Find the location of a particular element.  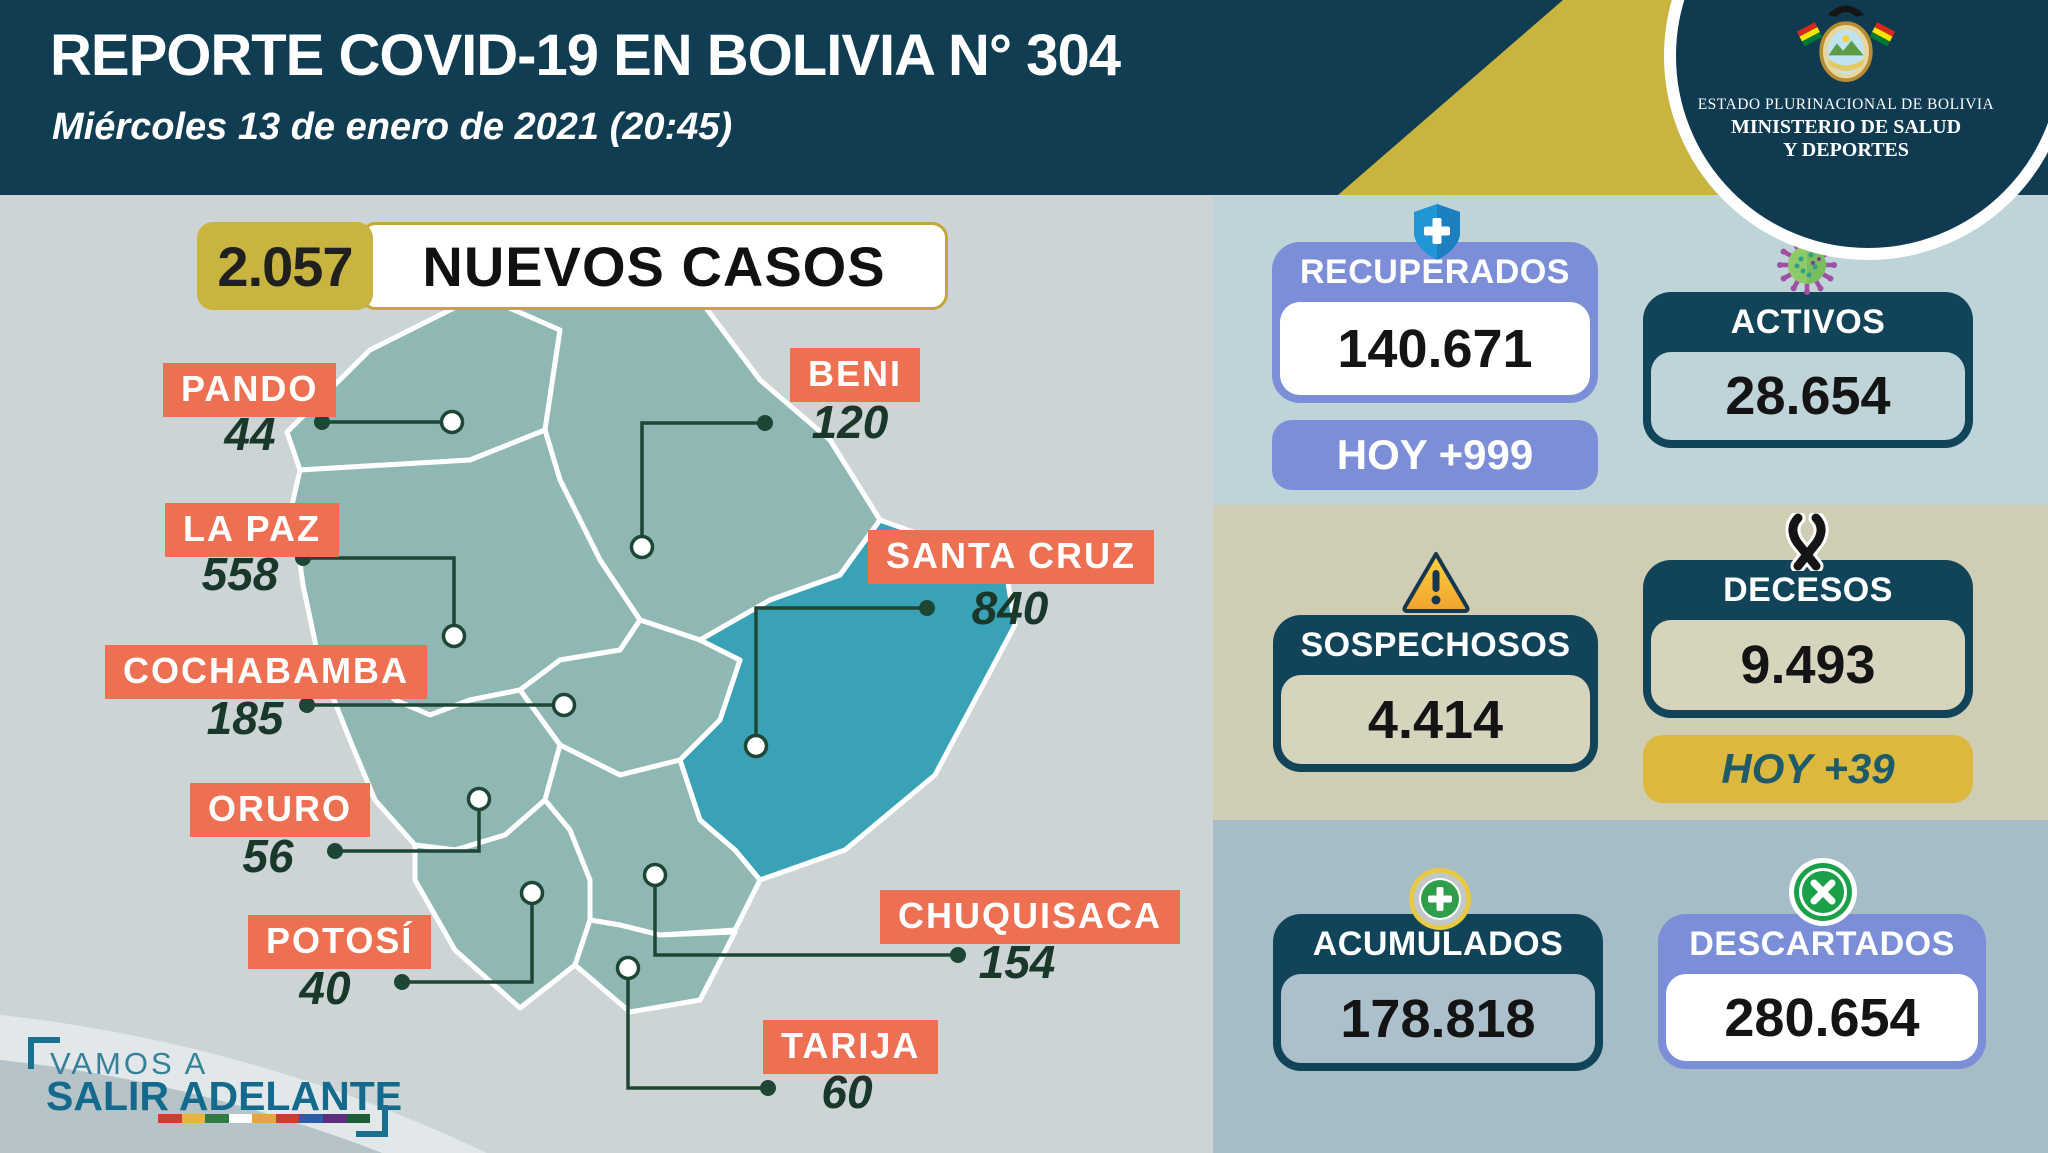

recuperados-card: RECUPERADOS 140.671 is located at coordinates (1435, 322).